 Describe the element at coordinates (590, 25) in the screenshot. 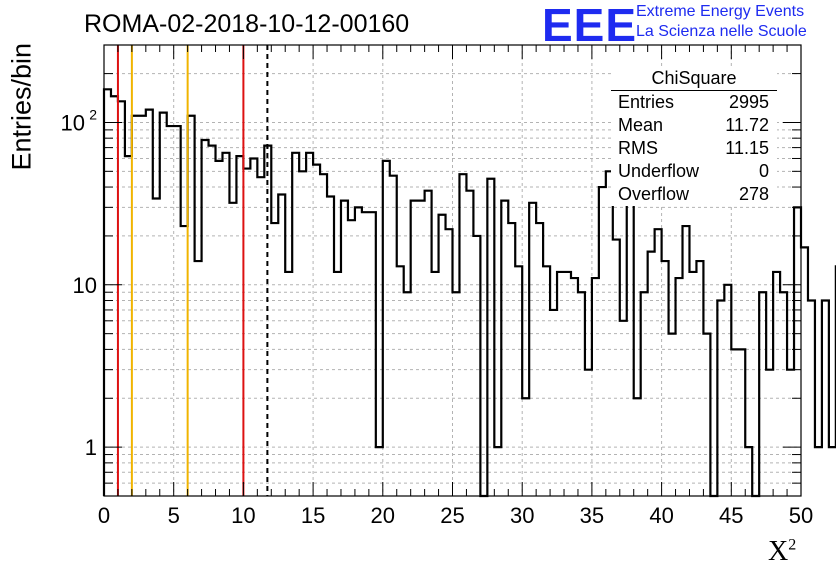

I see `eee-logo: EEE` at that location.